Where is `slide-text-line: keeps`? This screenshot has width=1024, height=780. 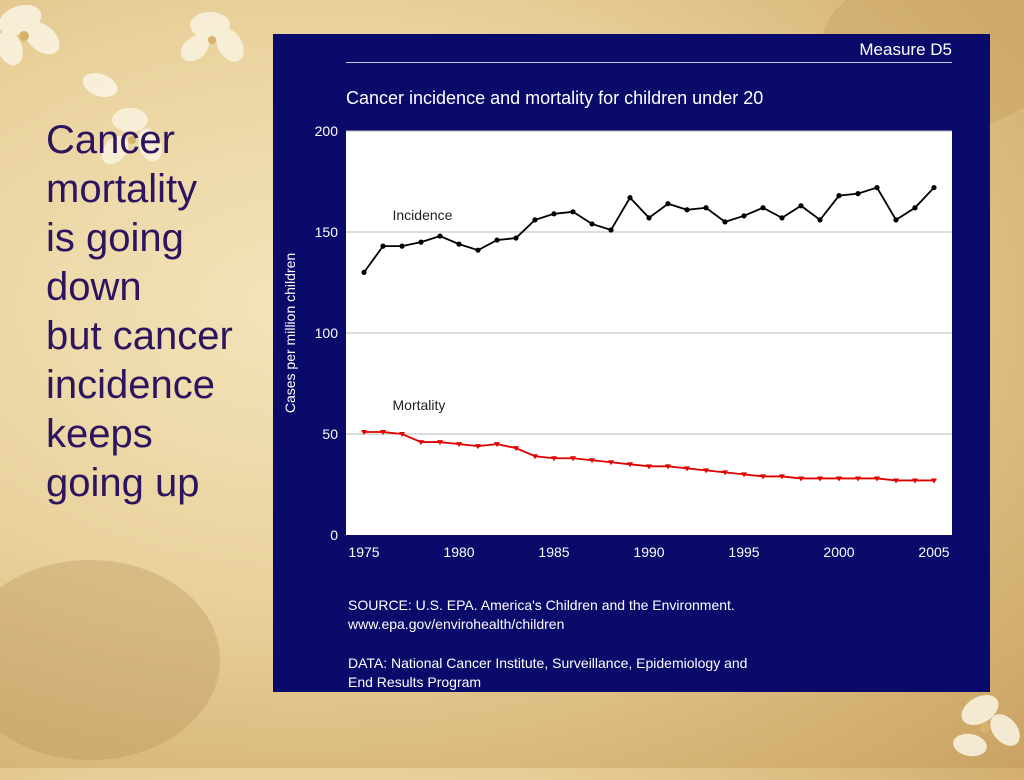 slide-text-line: keeps is located at coordinates (99, 434).